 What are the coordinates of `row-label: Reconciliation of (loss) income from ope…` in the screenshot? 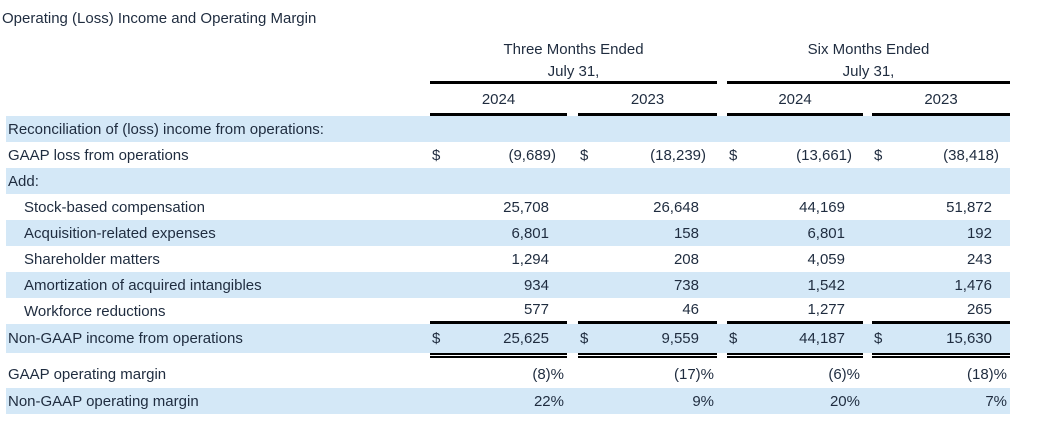 It's located at (166, 129).